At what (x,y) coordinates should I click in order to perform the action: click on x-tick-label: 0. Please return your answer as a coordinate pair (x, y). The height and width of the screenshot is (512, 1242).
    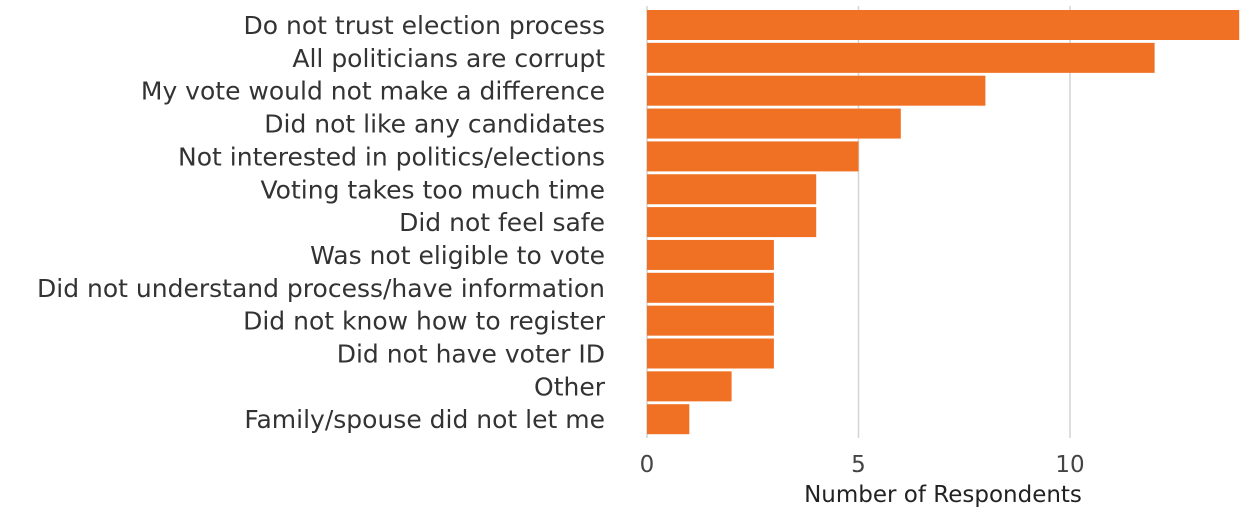
    Looking at the image, I should click on (647, 465).